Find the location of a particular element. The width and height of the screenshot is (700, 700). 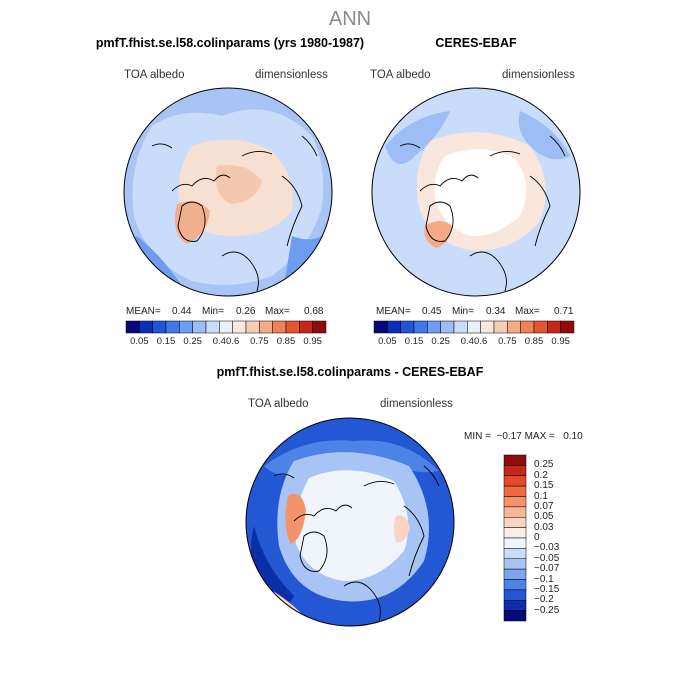

panel2-min-value: 0.34 is located at coordinates (496, 311).